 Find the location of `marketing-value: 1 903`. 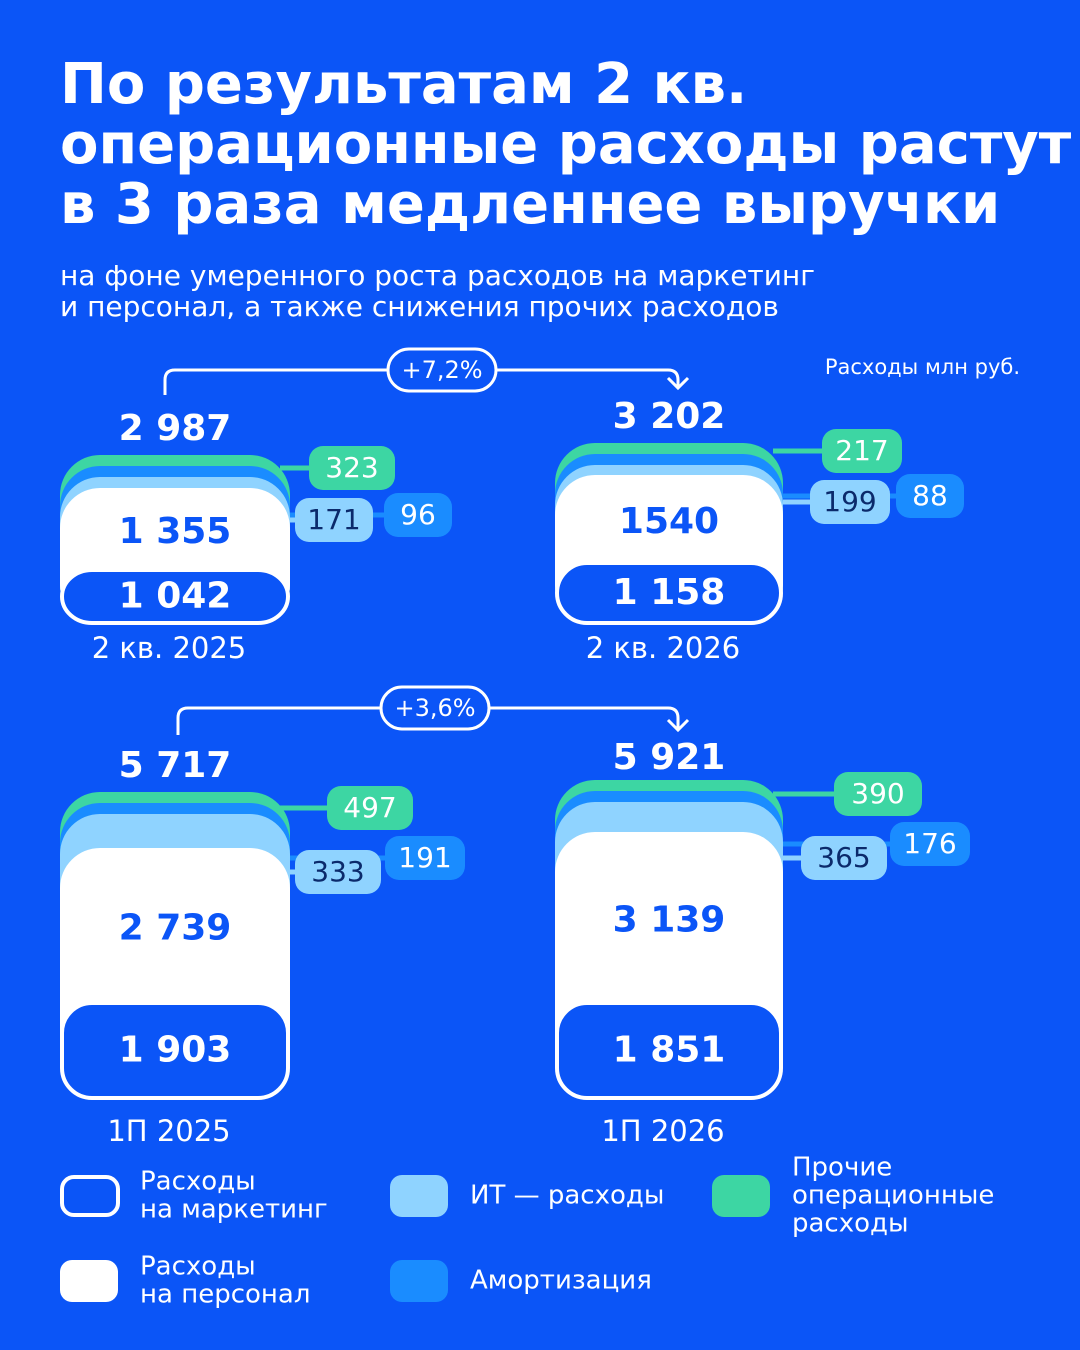

marketing-value: 1 903 is located at coordinates (175, 1050).